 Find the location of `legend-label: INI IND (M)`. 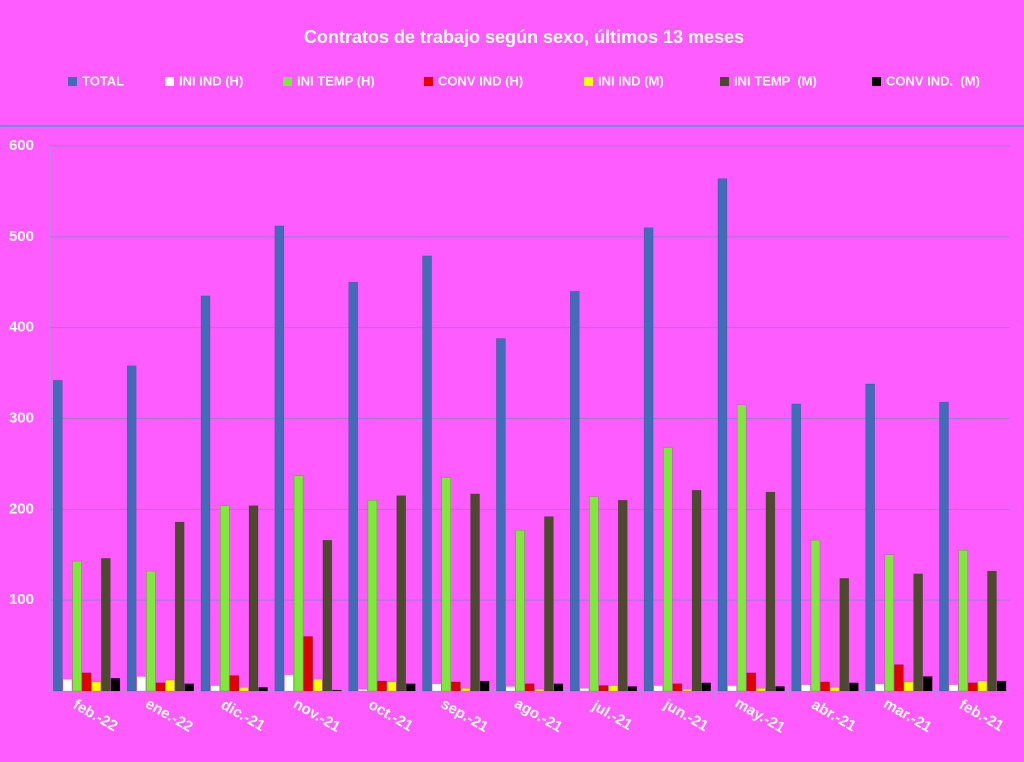

legend-label: INI IND (M) is located at coordinates (631, 80).